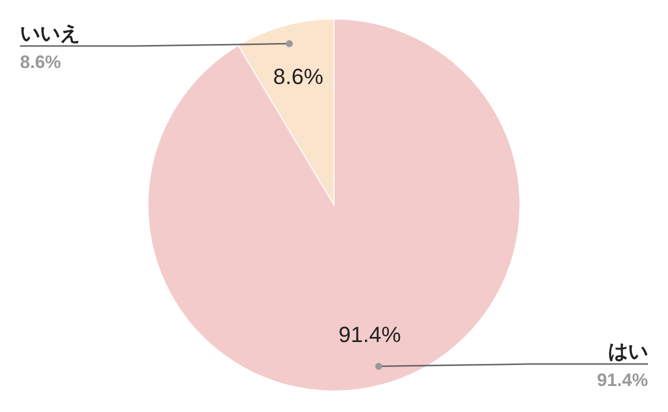  I want to click on data-label: 8.6%, so click(298, 76).